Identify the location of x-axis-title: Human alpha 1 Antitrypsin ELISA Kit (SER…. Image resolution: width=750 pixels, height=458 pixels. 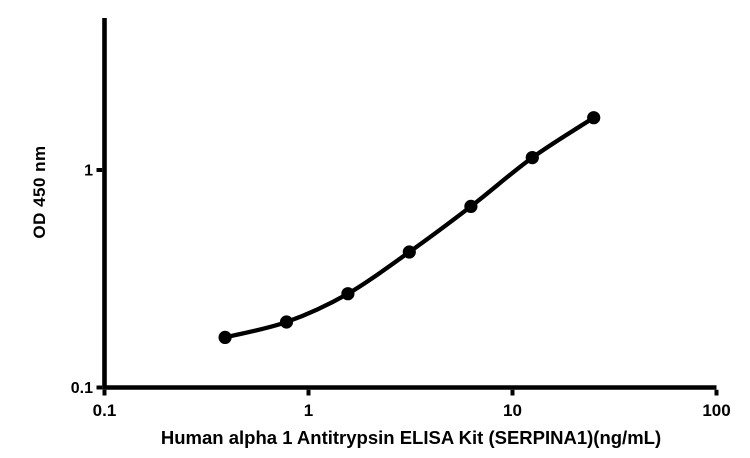
(411, 437).